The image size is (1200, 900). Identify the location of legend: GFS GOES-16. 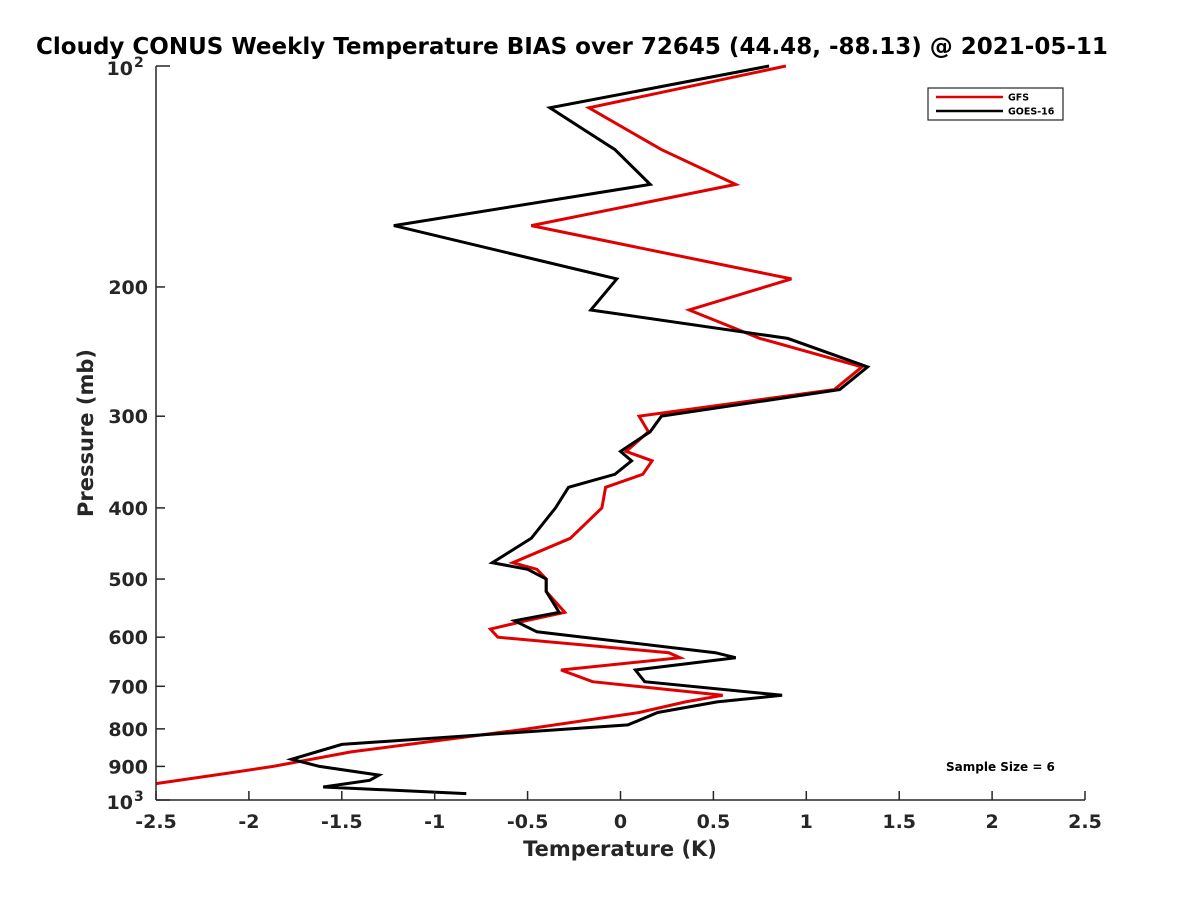
(995, 104).